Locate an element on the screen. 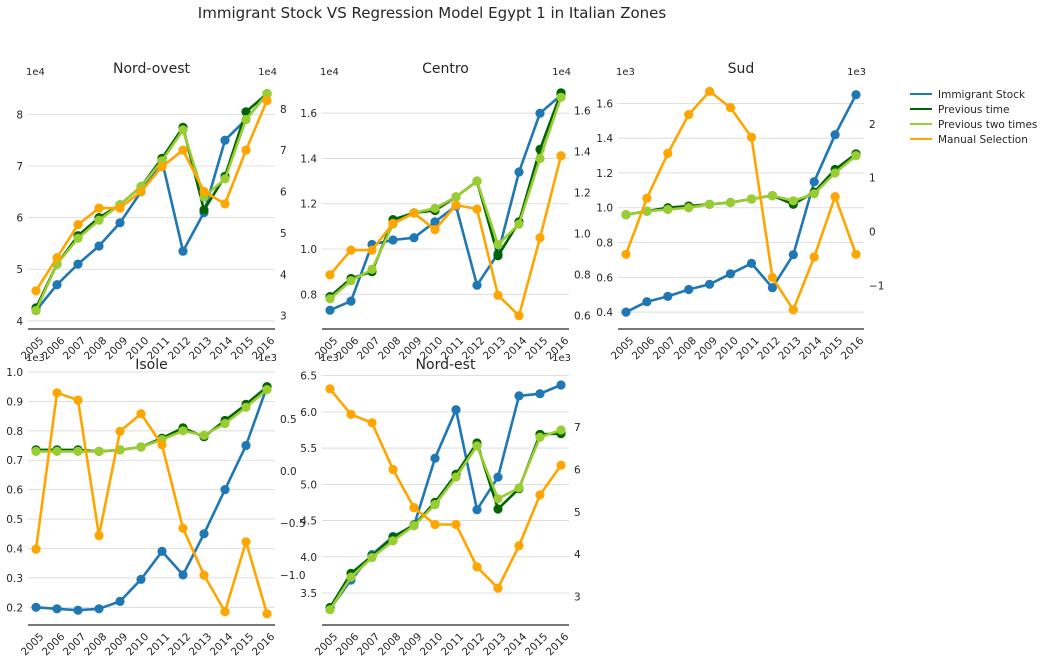 This screenshot has width=1043, height=658. panel-title: Nord-est is located at coordinates (446, 365).